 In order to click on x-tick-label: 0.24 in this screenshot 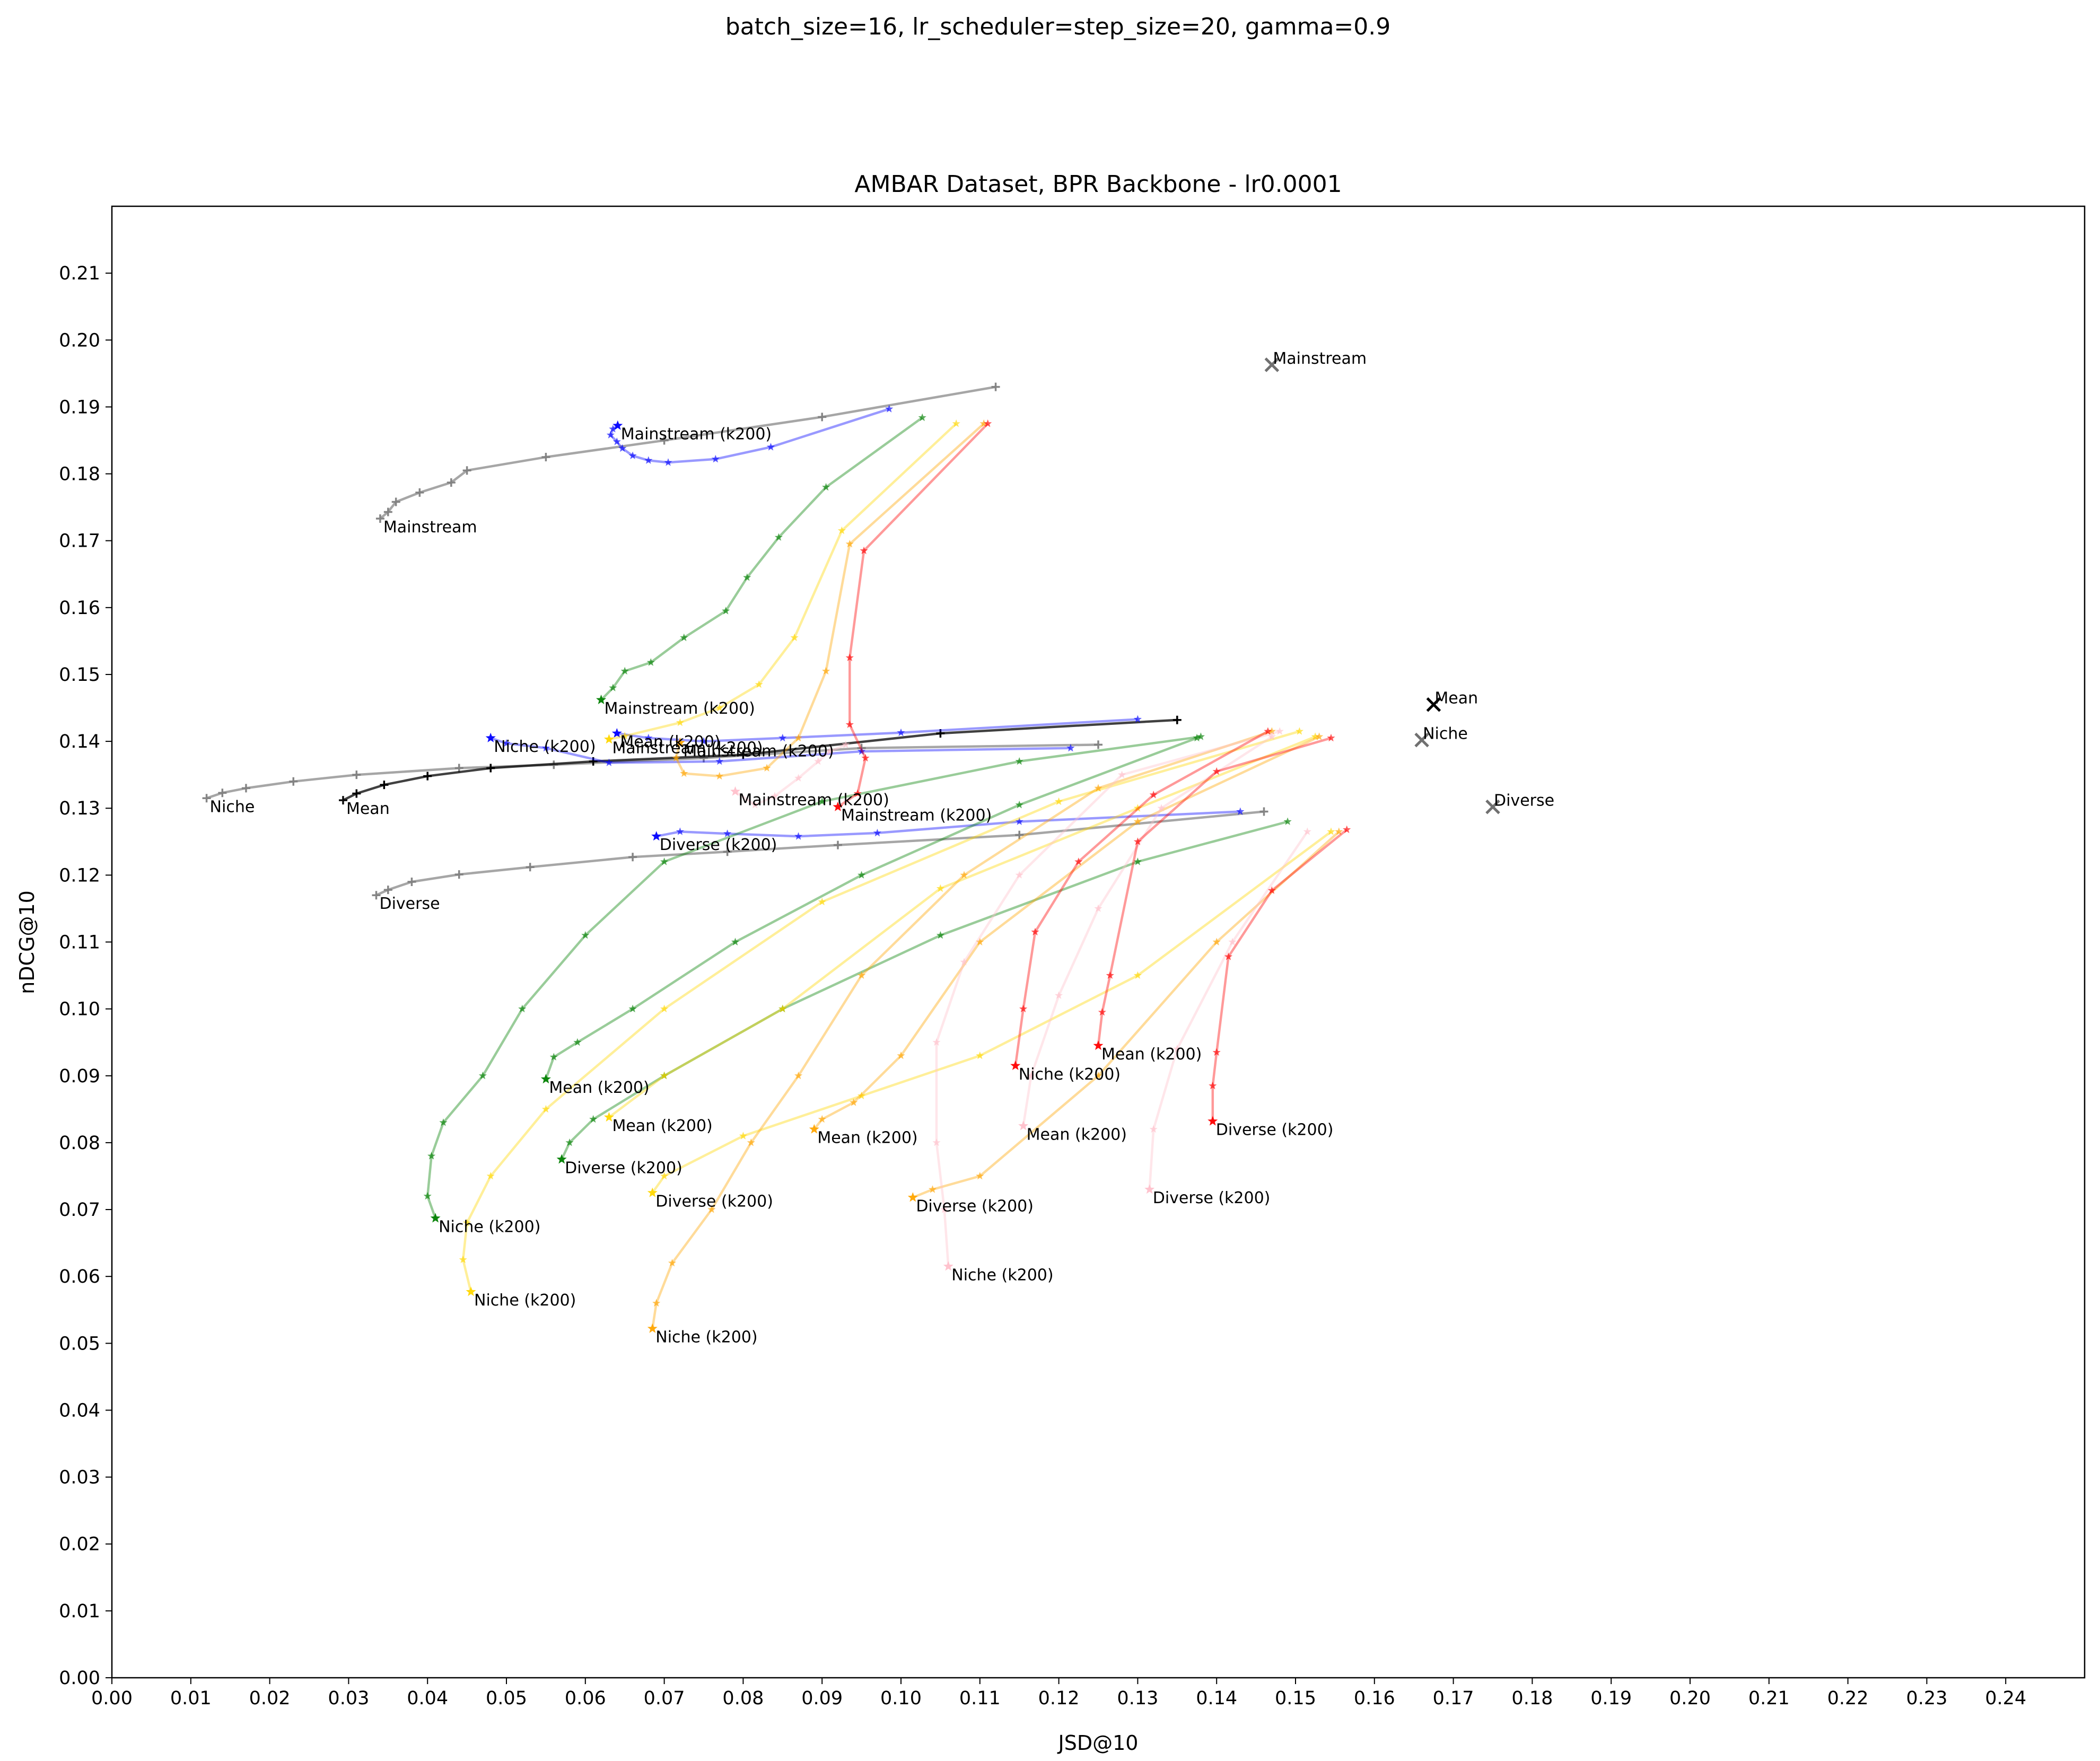, I will do `click(2005, 1698)`.